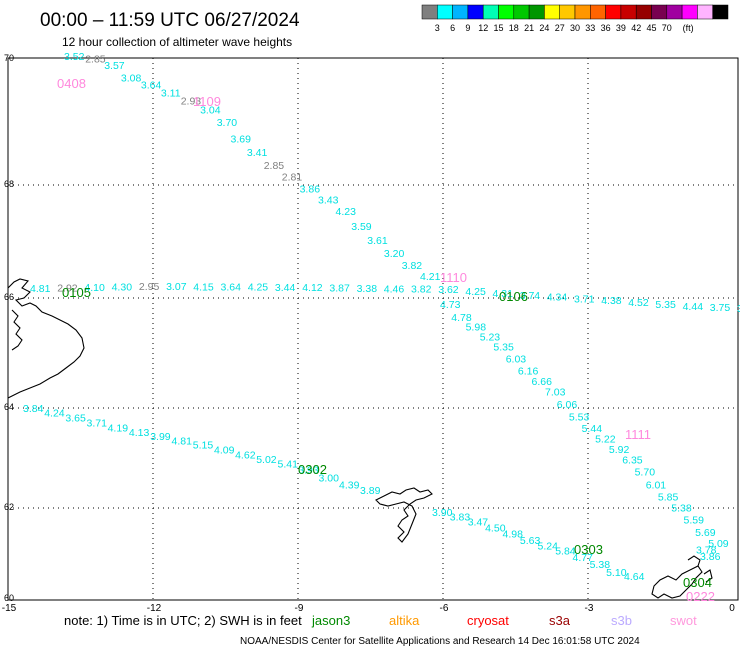 The height and width of the screenshot is (655, 740). Describe the element at coordinates (555, 393) in the screenshot. I see `wave-height-label: 7.03` at that location.